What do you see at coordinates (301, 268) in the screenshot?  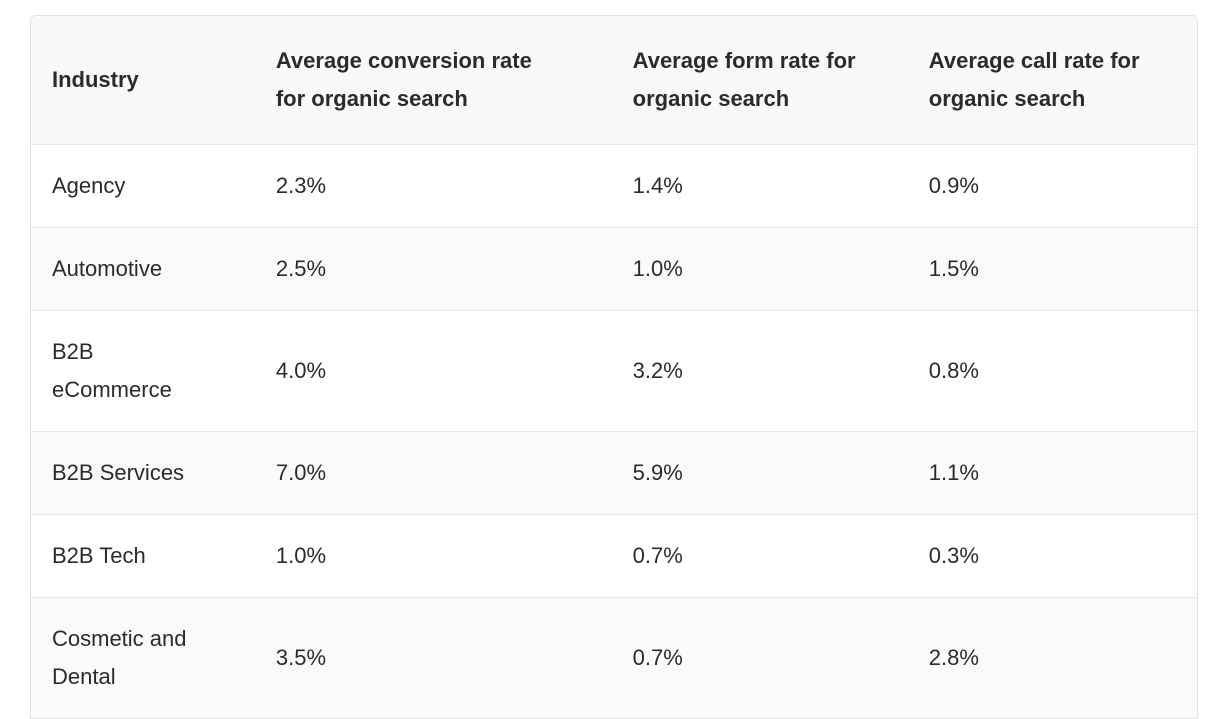 I see `cell-text: 2.5%` at bounding box center [301, 268].